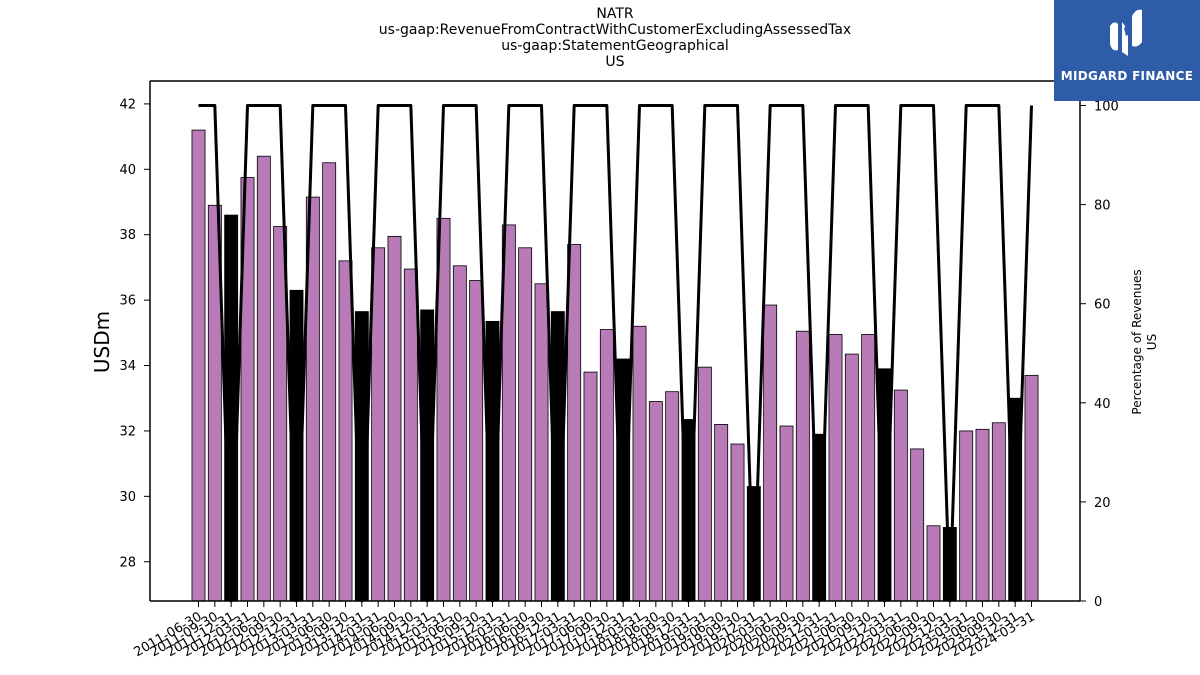 The image size is (1200, 675). Describe the element at coordinates (127, 301) in the screenshot. I see `y-tick-label: 36` at that location.